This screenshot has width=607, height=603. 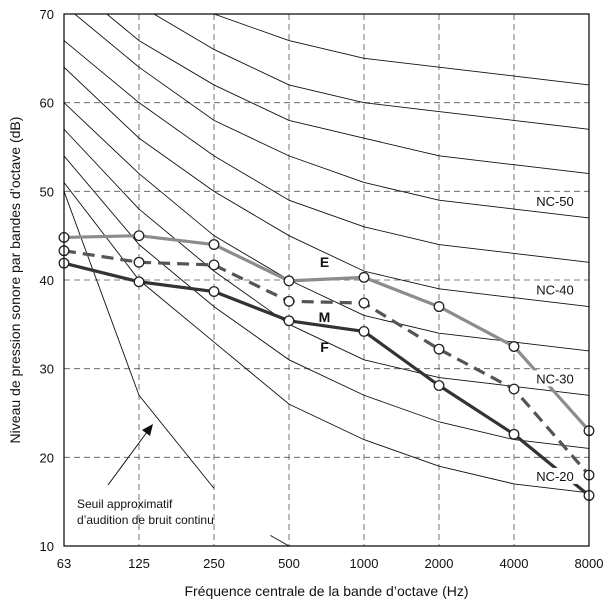 I want to click on annotation-arrow, so click(x=129, y=456).